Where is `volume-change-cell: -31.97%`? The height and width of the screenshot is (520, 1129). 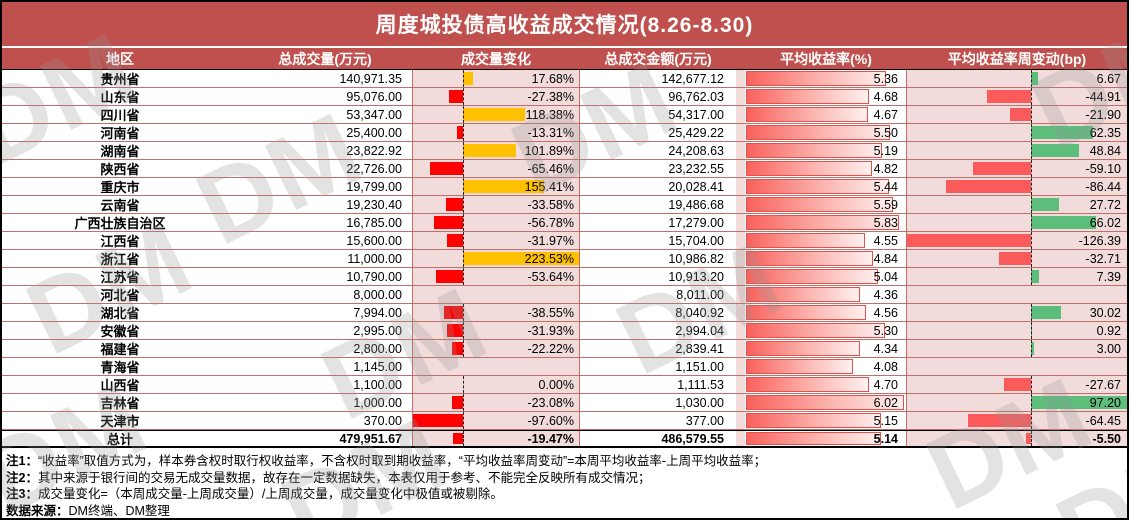
volume-change-cell: -31.97% is located at coordinates (496, 240).